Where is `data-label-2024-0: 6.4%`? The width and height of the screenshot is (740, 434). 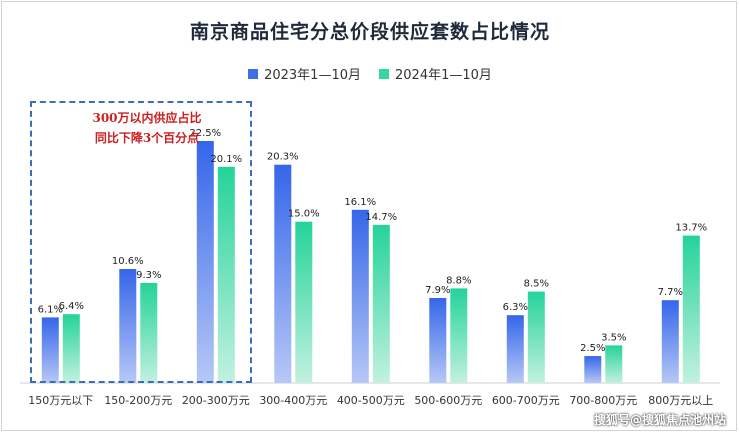
data-label-2024-0: 6.4% is located at coordinates (71, 306).